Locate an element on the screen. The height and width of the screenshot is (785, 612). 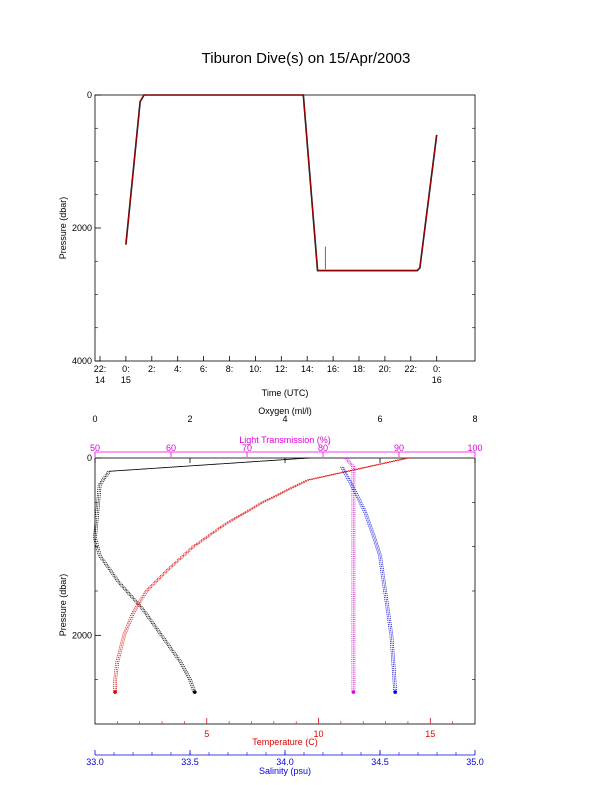
temperature-axis-label: Temperature (C) is located at coordinates (285, 742).